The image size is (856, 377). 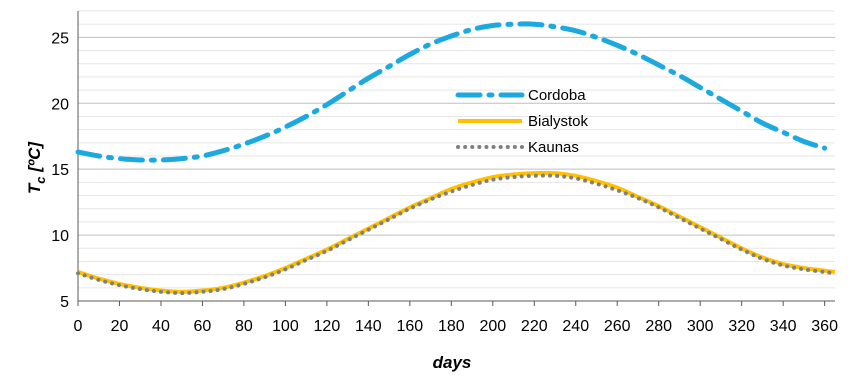 I want to click on x-tick-label: 160, so click(x=409, y=326).